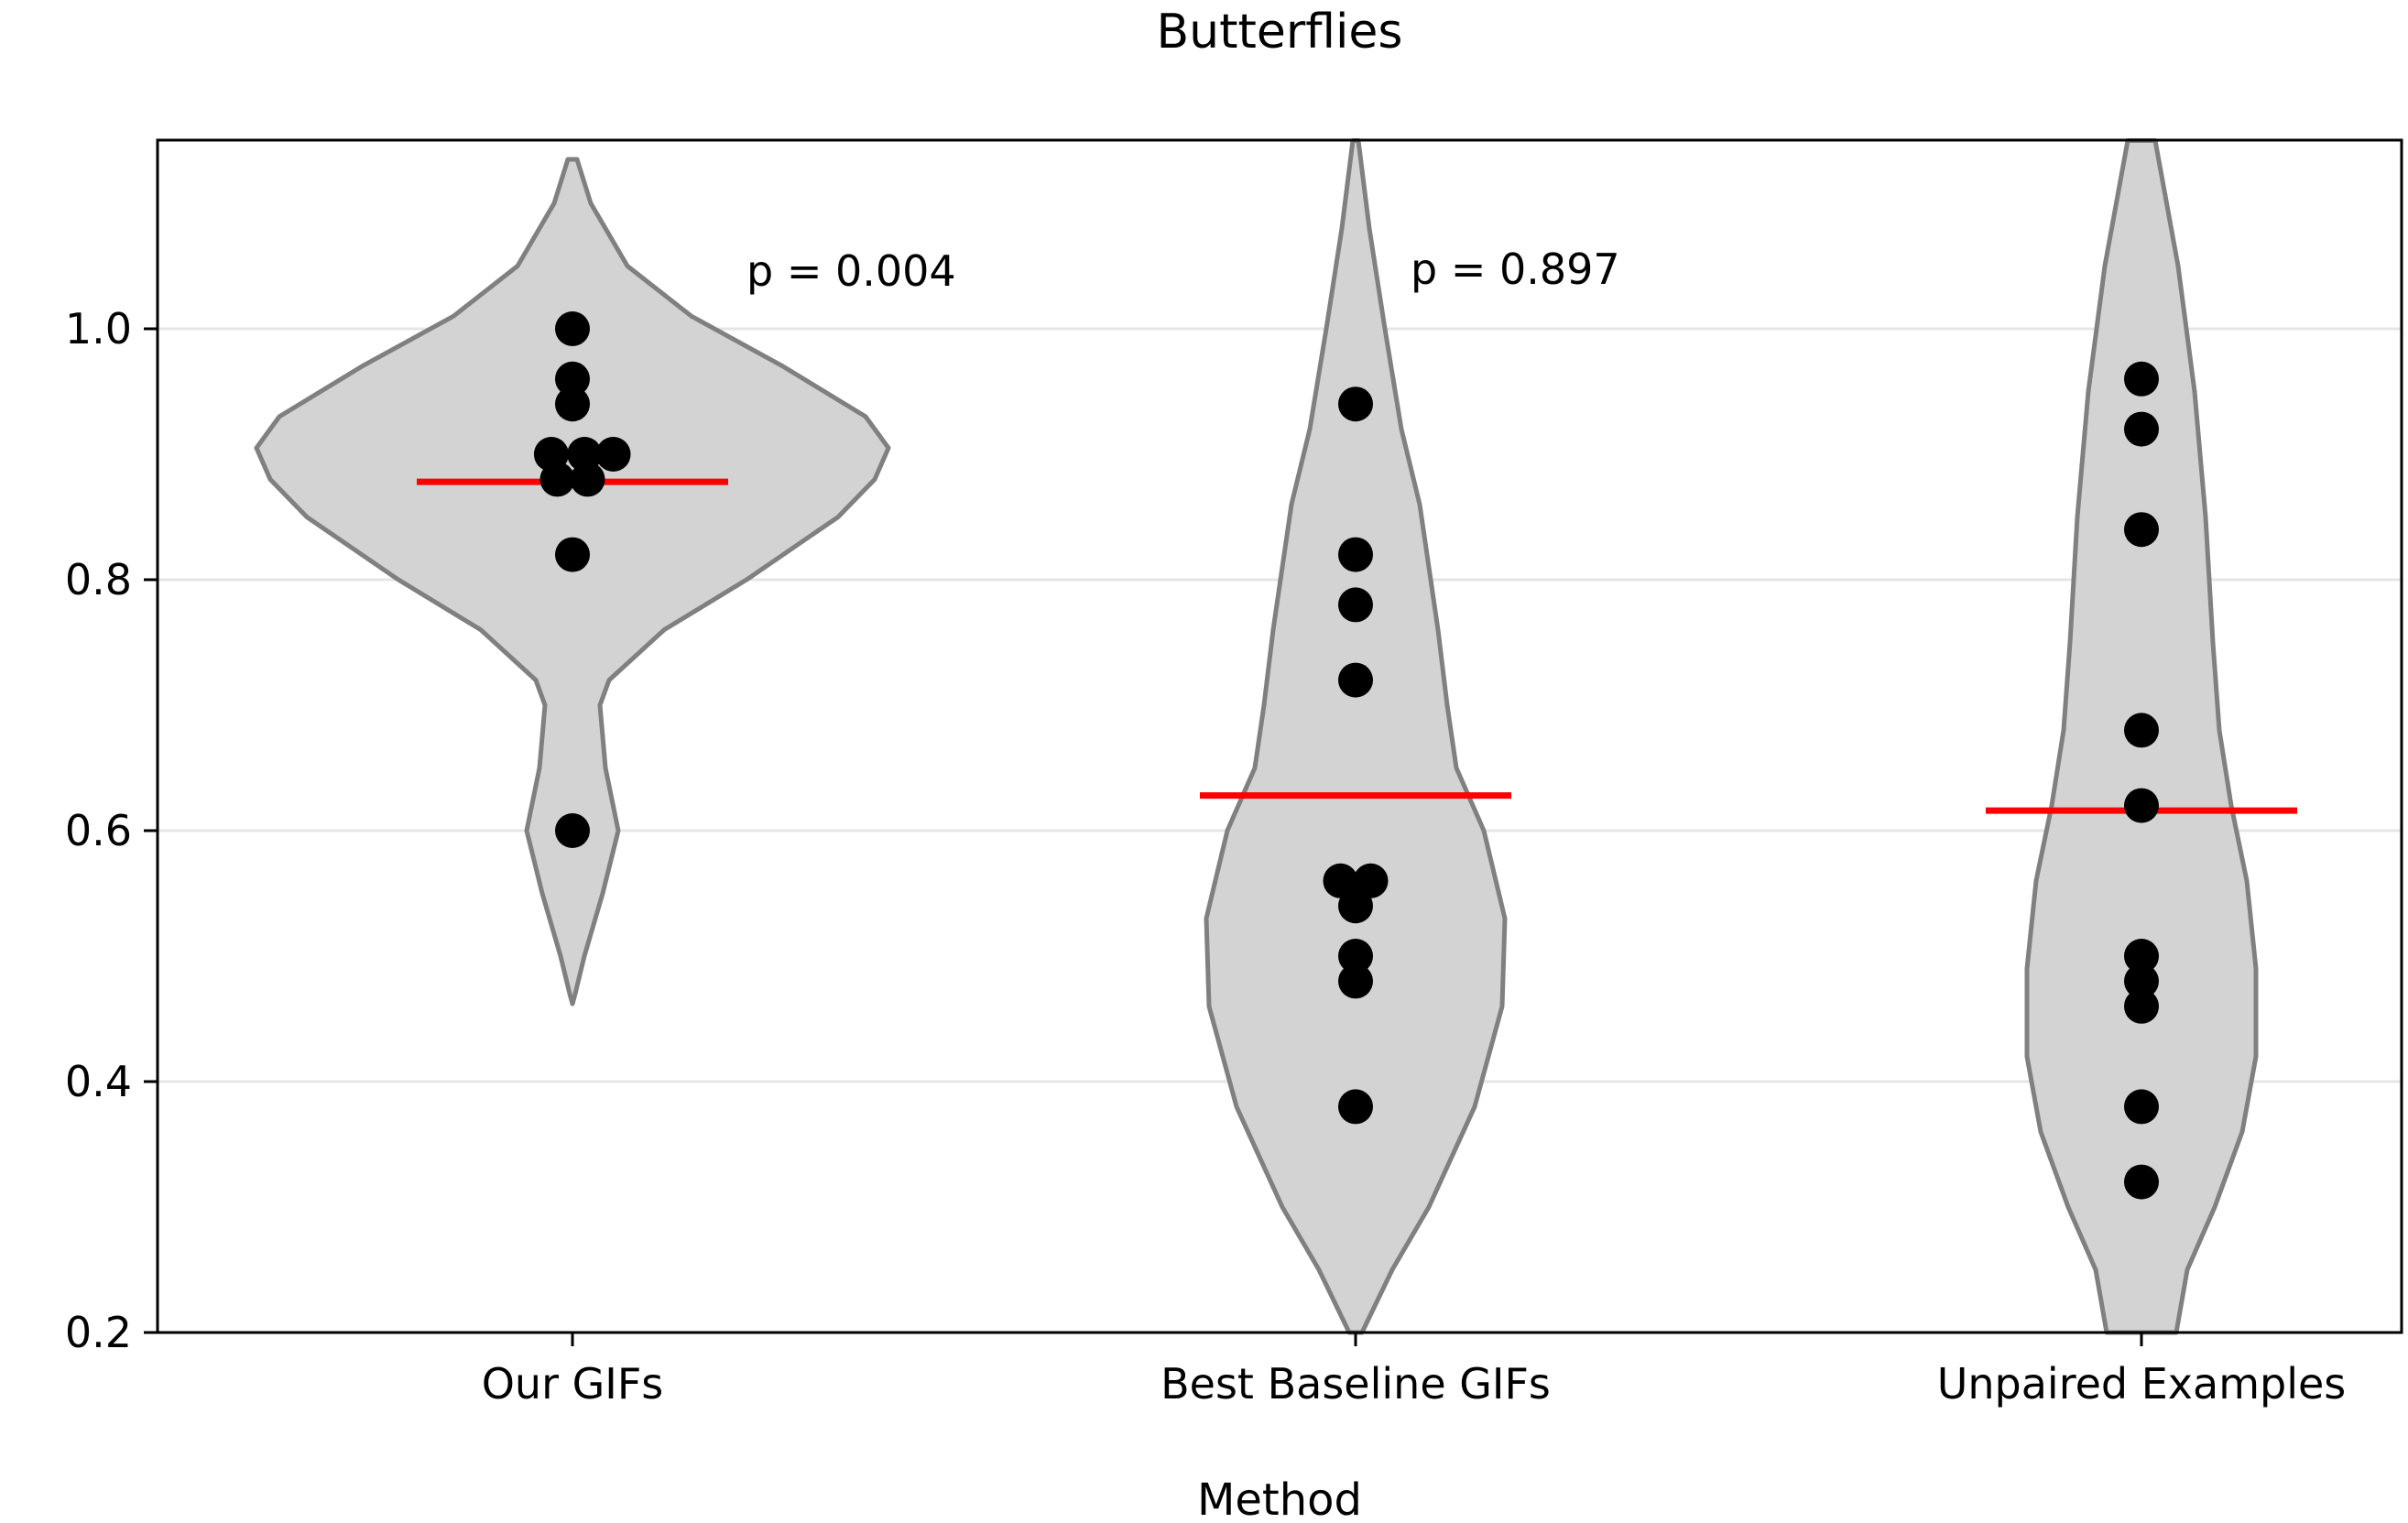 This screenshot has width=2408, height=1523. What do you see at coordinates (98, 1081) in the screenshot?
I see `y-tick-label: 0.4` at bounding box center [98, 1081].